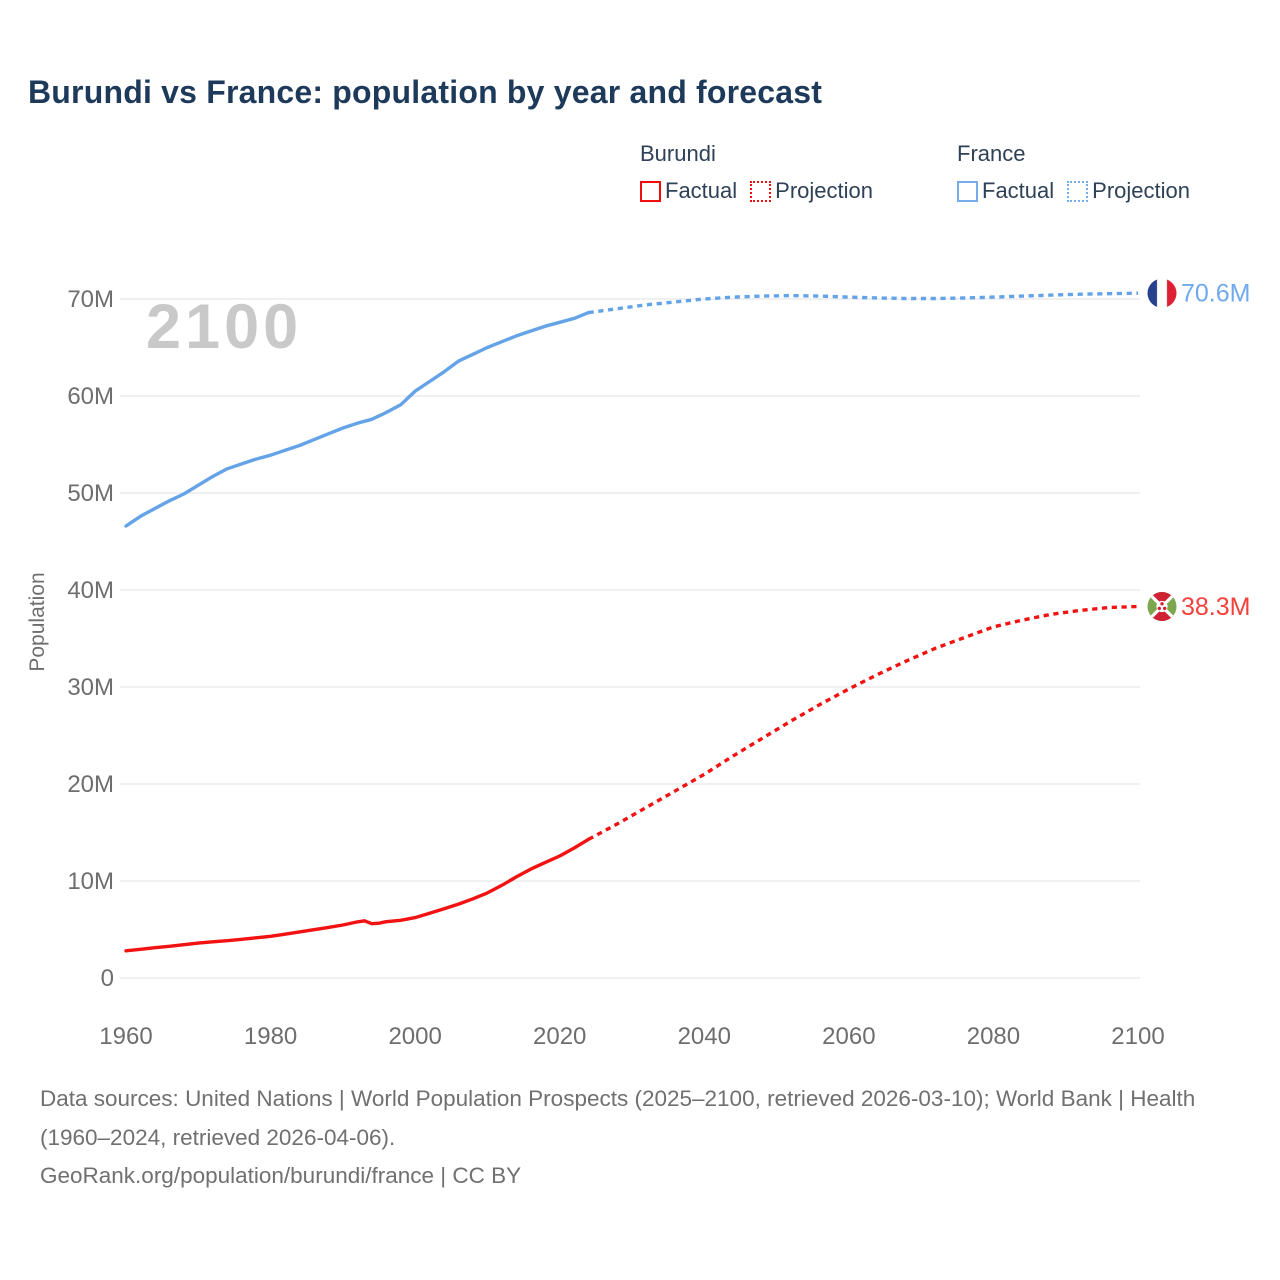  What do you see at coordinates (270, 1036) in the screenshot?
I see `x-tick-label: 1980` at bounding box center [270, 1036].